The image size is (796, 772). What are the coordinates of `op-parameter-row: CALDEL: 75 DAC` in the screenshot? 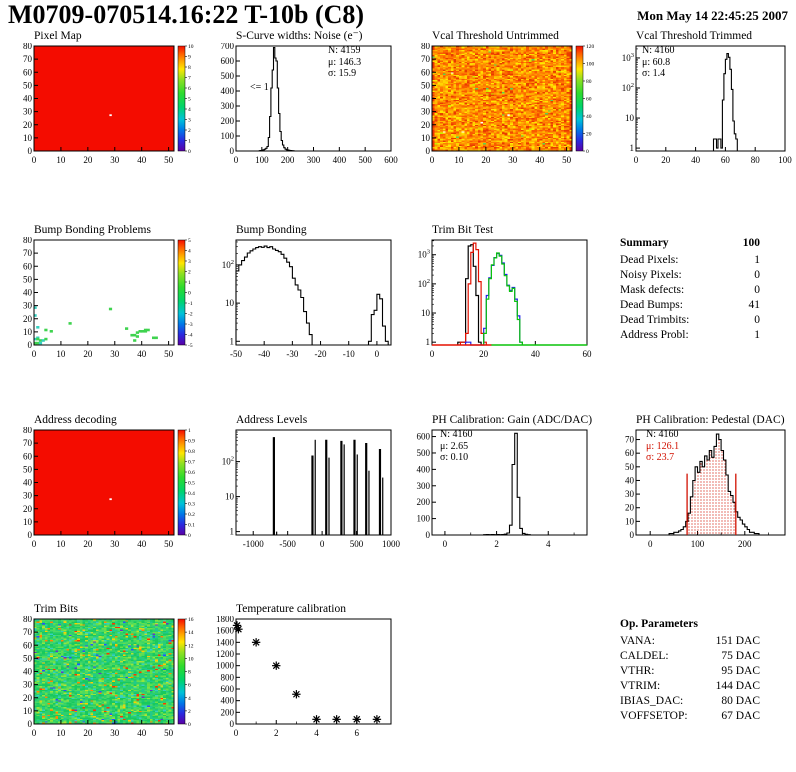 It's located at (690, 656).